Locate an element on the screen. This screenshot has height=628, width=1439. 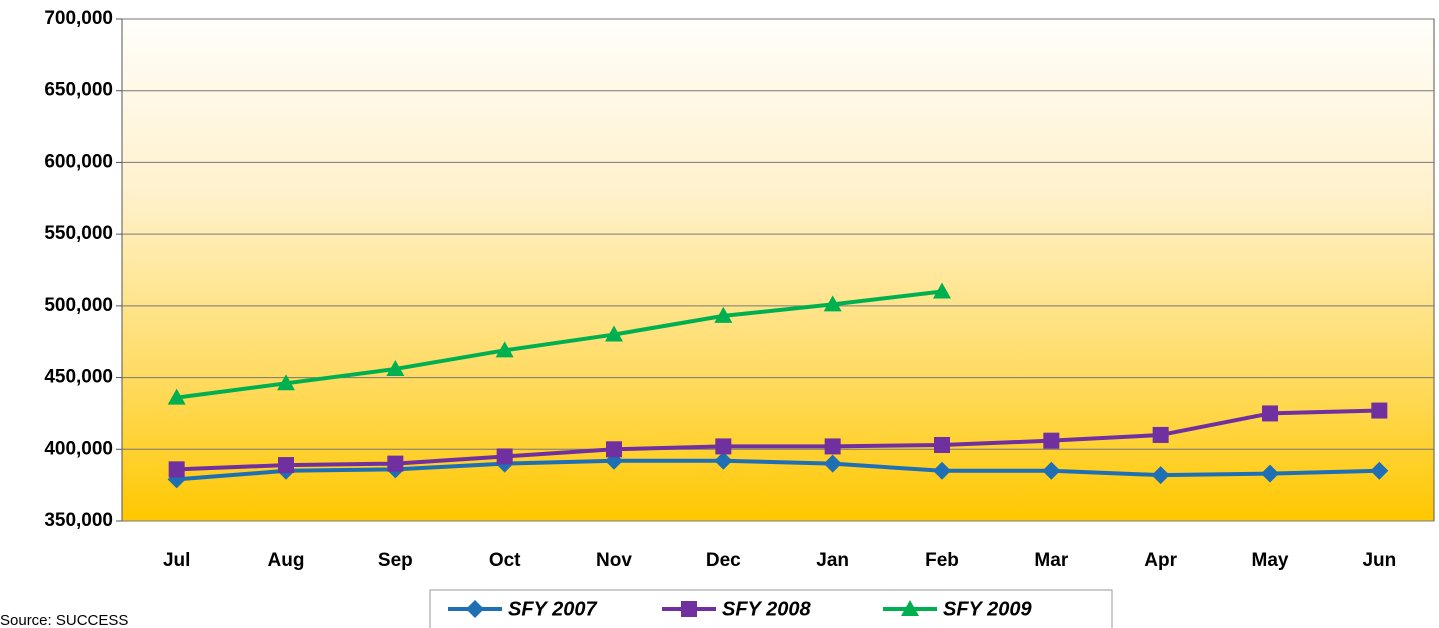
legend-box is located at coordinates (771, 608).